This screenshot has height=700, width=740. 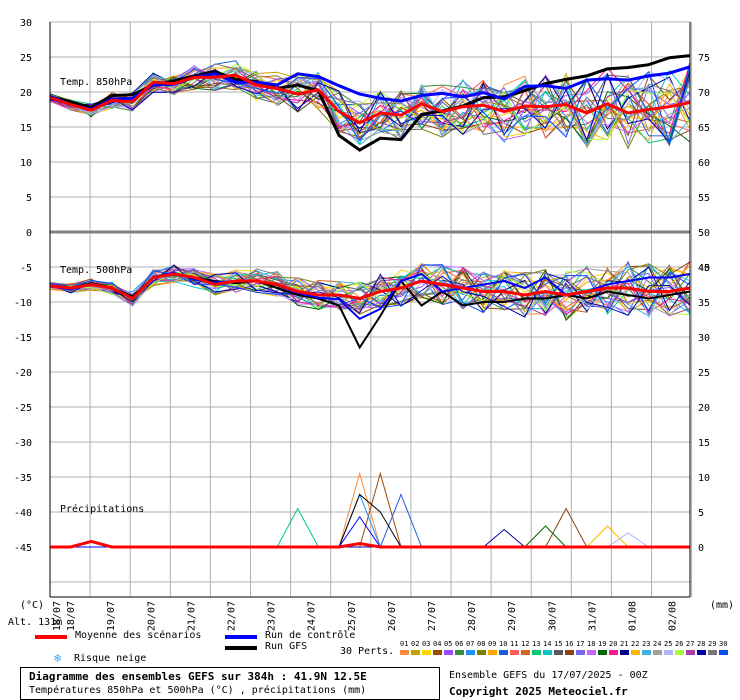 What do you see at coordinates (580, 644) in the screenshot?
I see `pert-number: 17` at bounding box center [580, 644].